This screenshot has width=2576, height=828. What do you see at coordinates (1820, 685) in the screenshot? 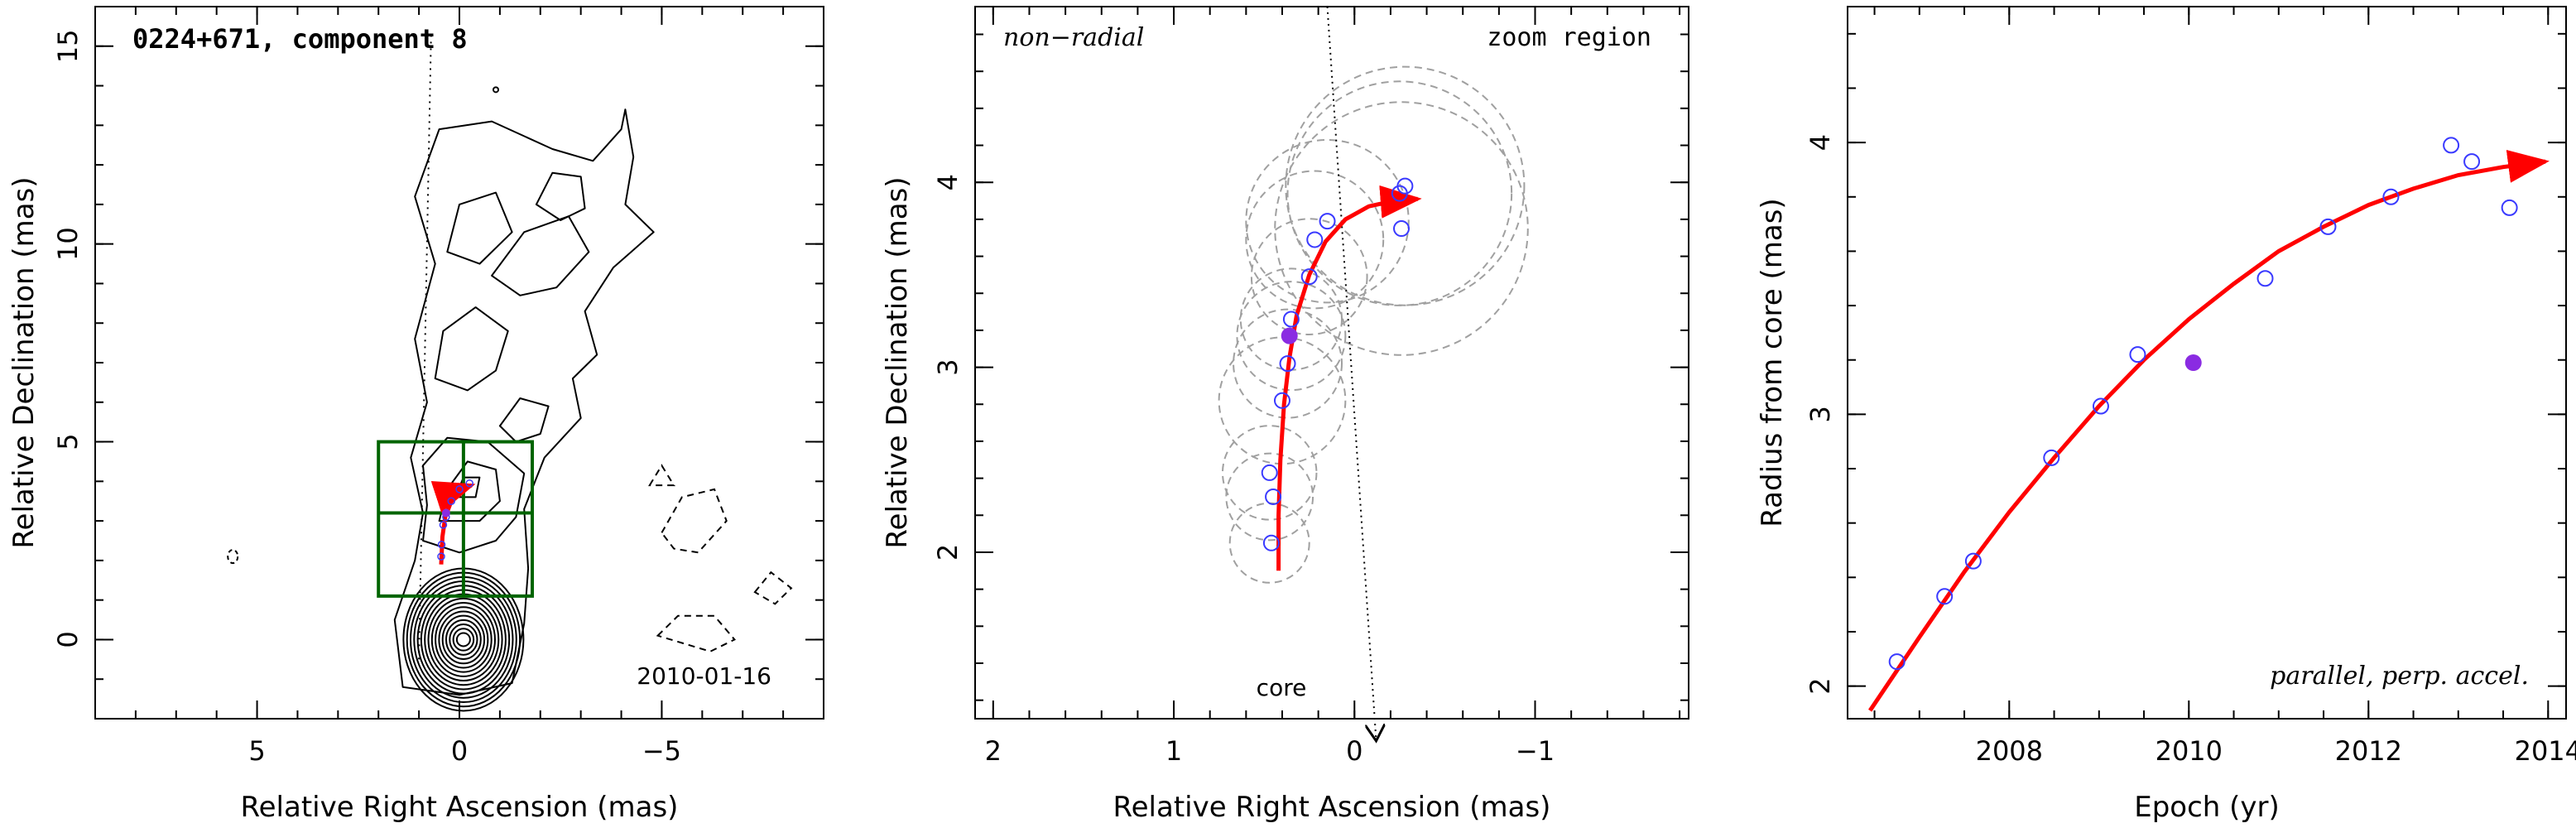
I see `radius-epoch-y-tick-label: 2` at bounding box center [1820, 685].